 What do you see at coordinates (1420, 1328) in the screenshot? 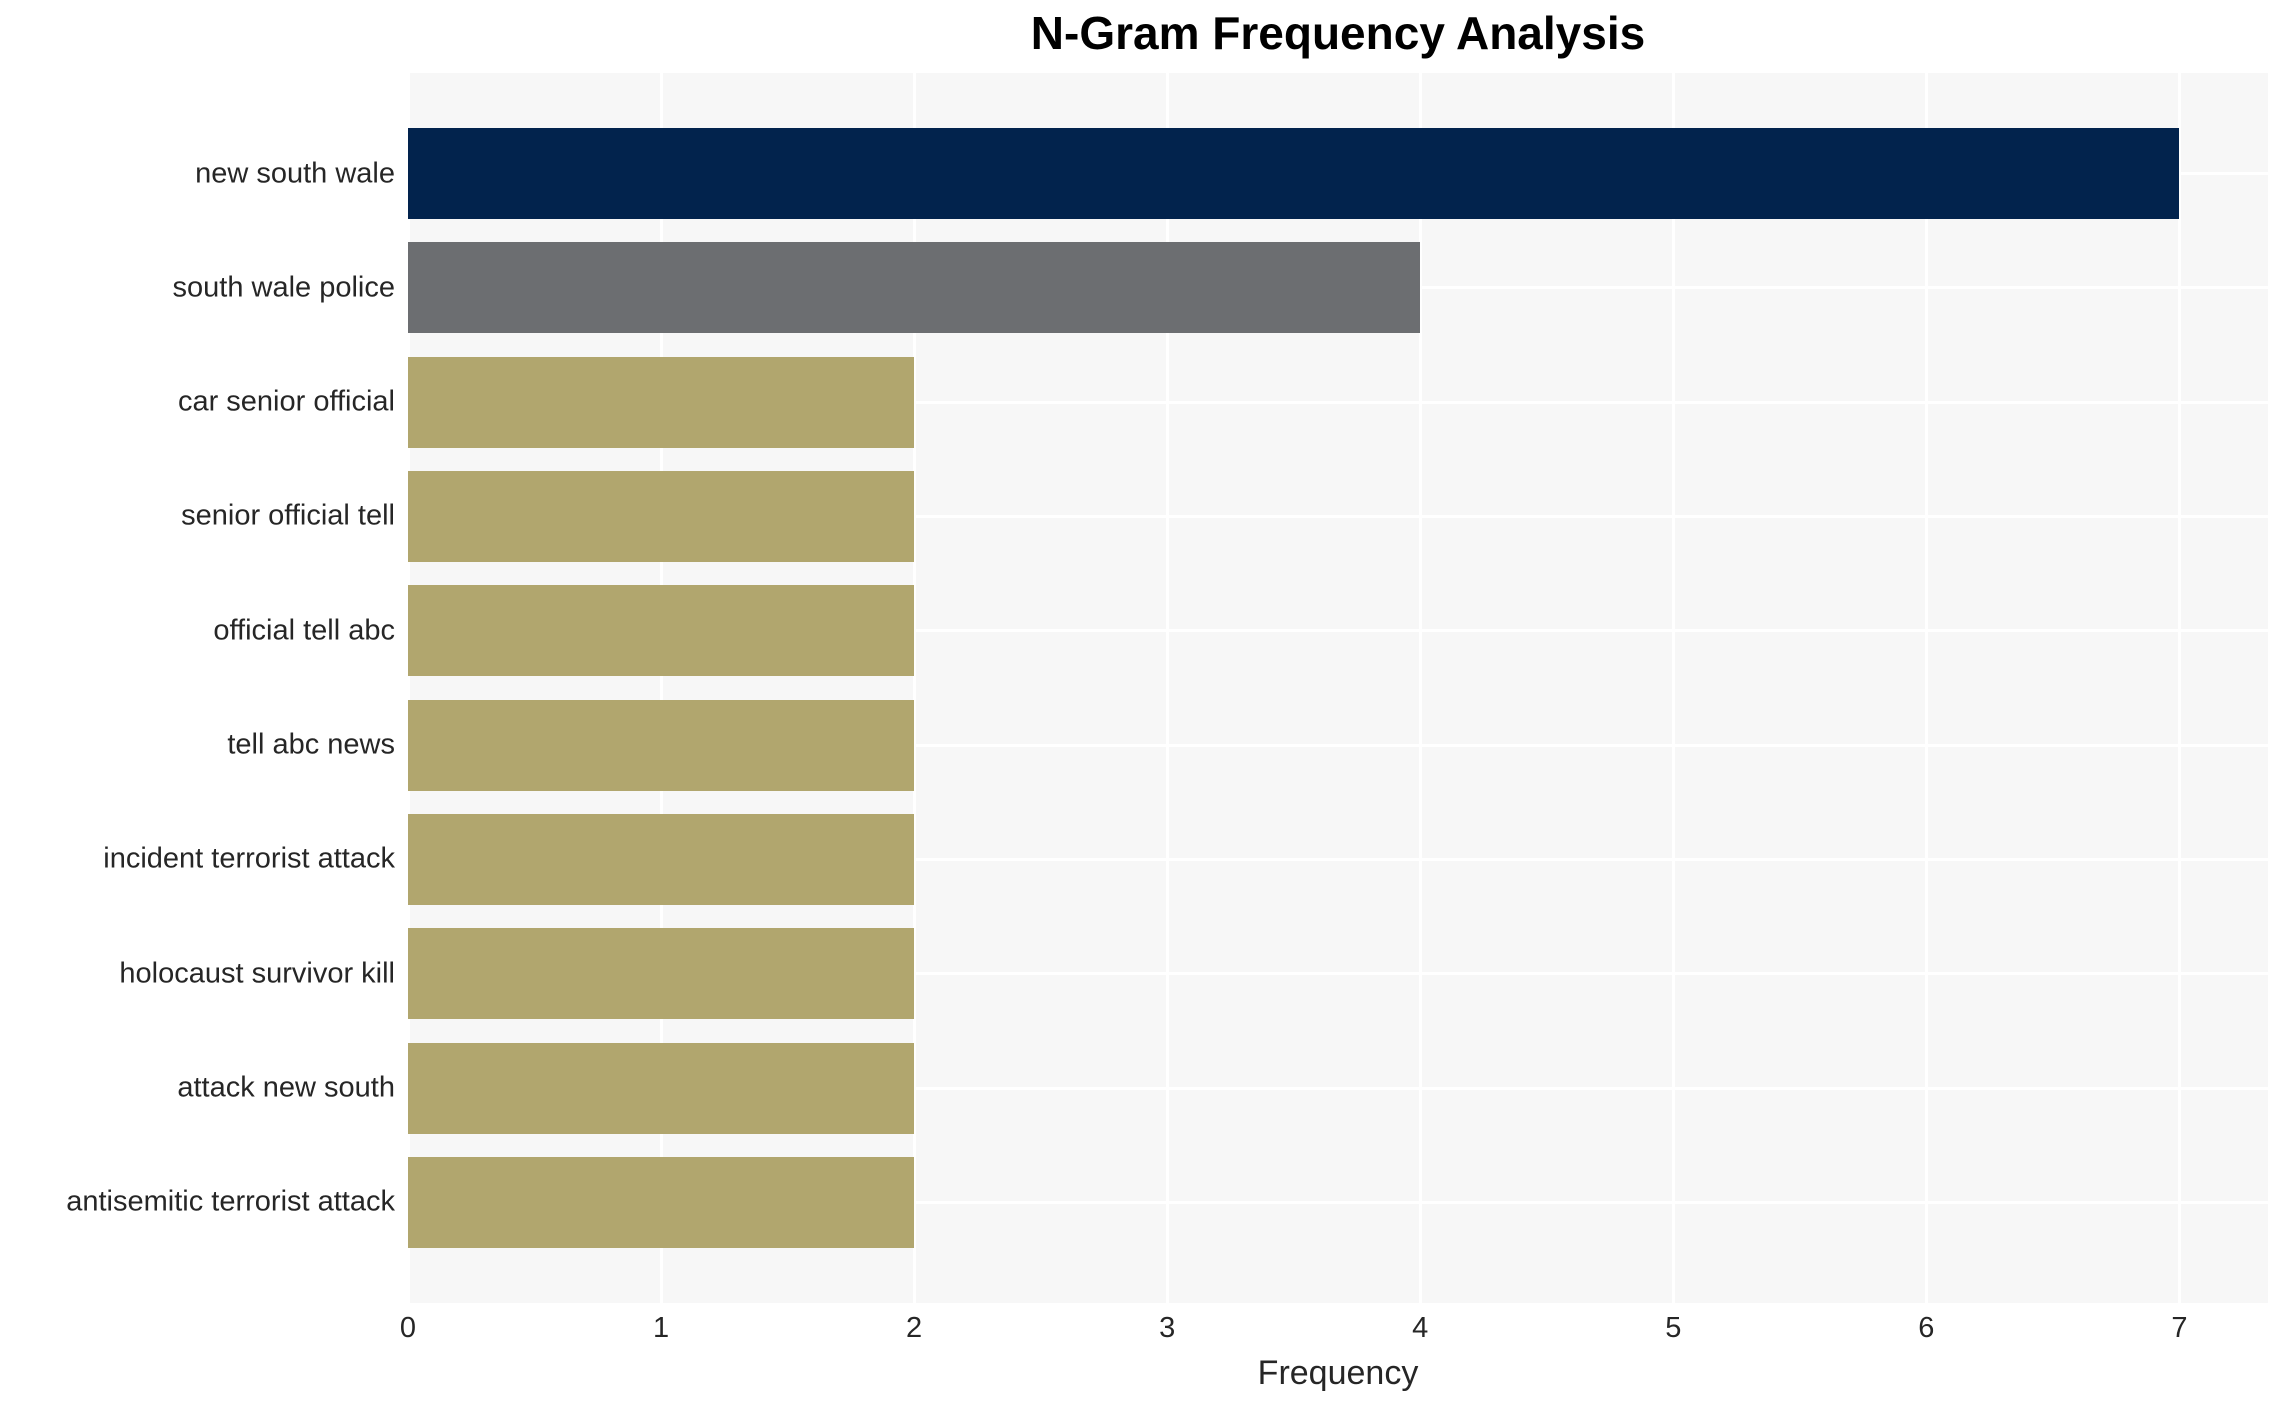
I see `x-tick-label: 4` at bounding box center [1420, 1328].